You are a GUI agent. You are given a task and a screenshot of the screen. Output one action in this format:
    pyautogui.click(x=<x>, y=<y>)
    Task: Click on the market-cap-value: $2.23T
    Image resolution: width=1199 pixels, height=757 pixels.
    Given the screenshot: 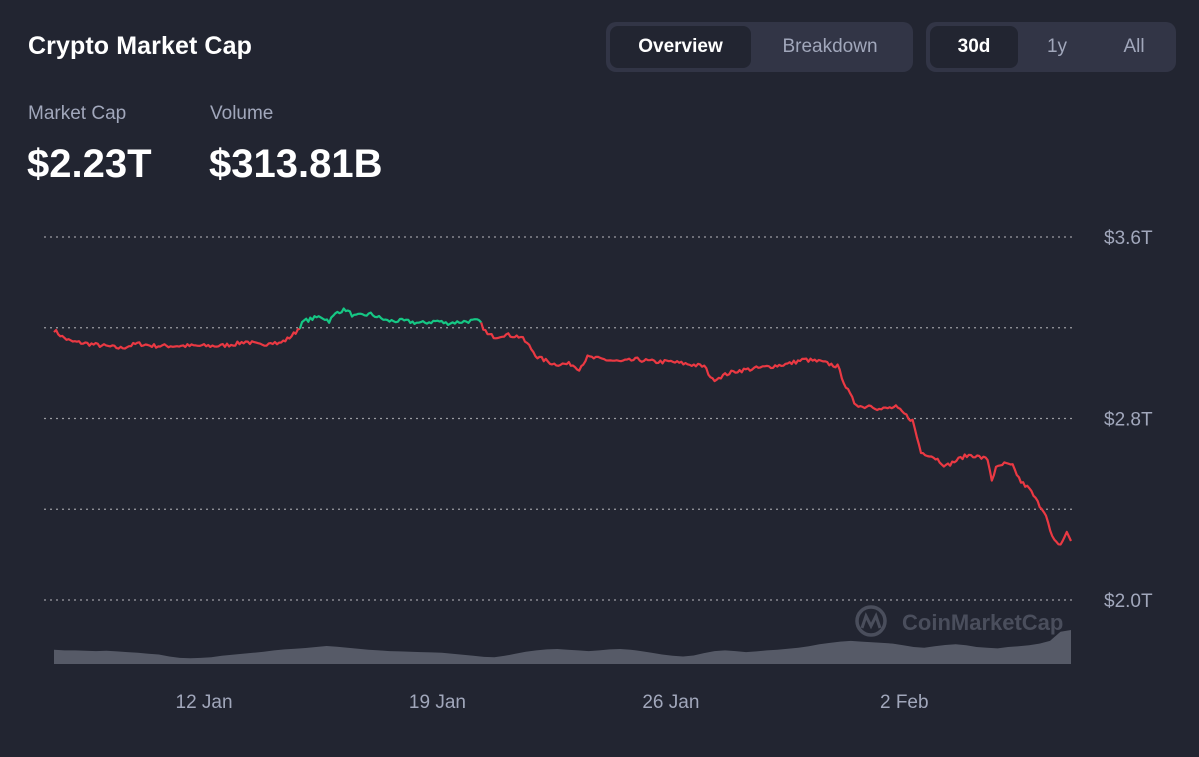 What is the action you would take?
    pyautogui.click(x=89, y=164)
    